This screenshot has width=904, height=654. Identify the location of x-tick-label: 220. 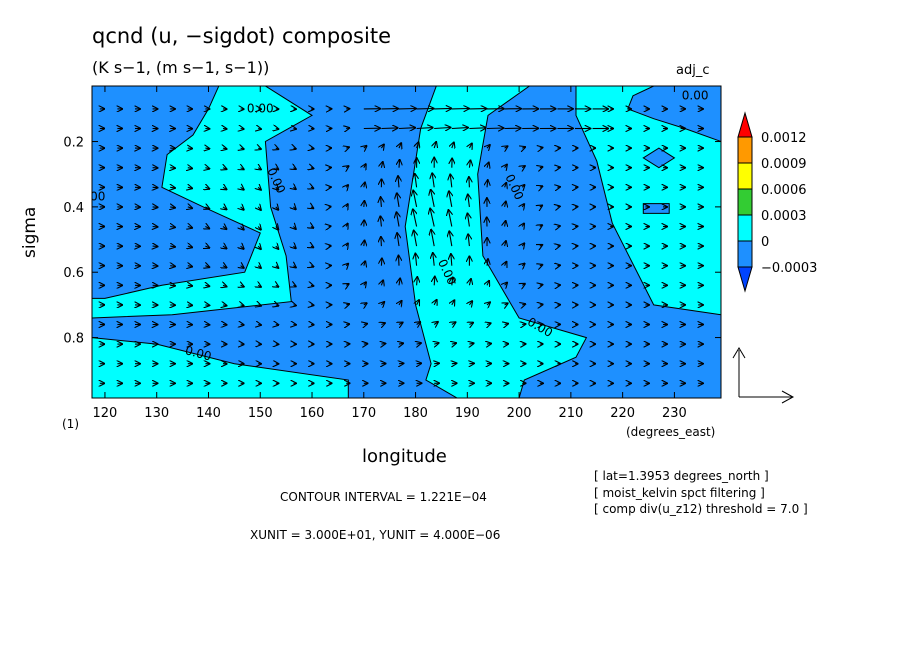
(622, 413).